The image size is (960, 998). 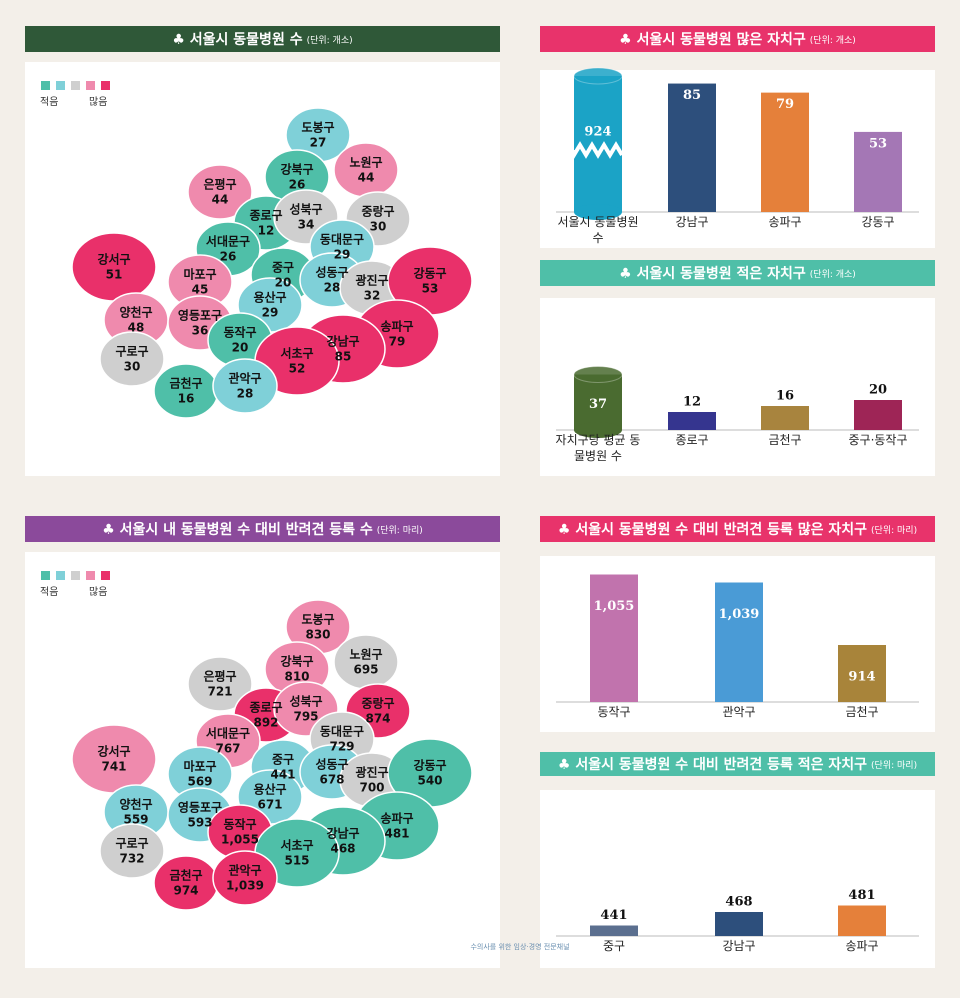 I want to click on value-label: 79, so click(x=785, y=104).